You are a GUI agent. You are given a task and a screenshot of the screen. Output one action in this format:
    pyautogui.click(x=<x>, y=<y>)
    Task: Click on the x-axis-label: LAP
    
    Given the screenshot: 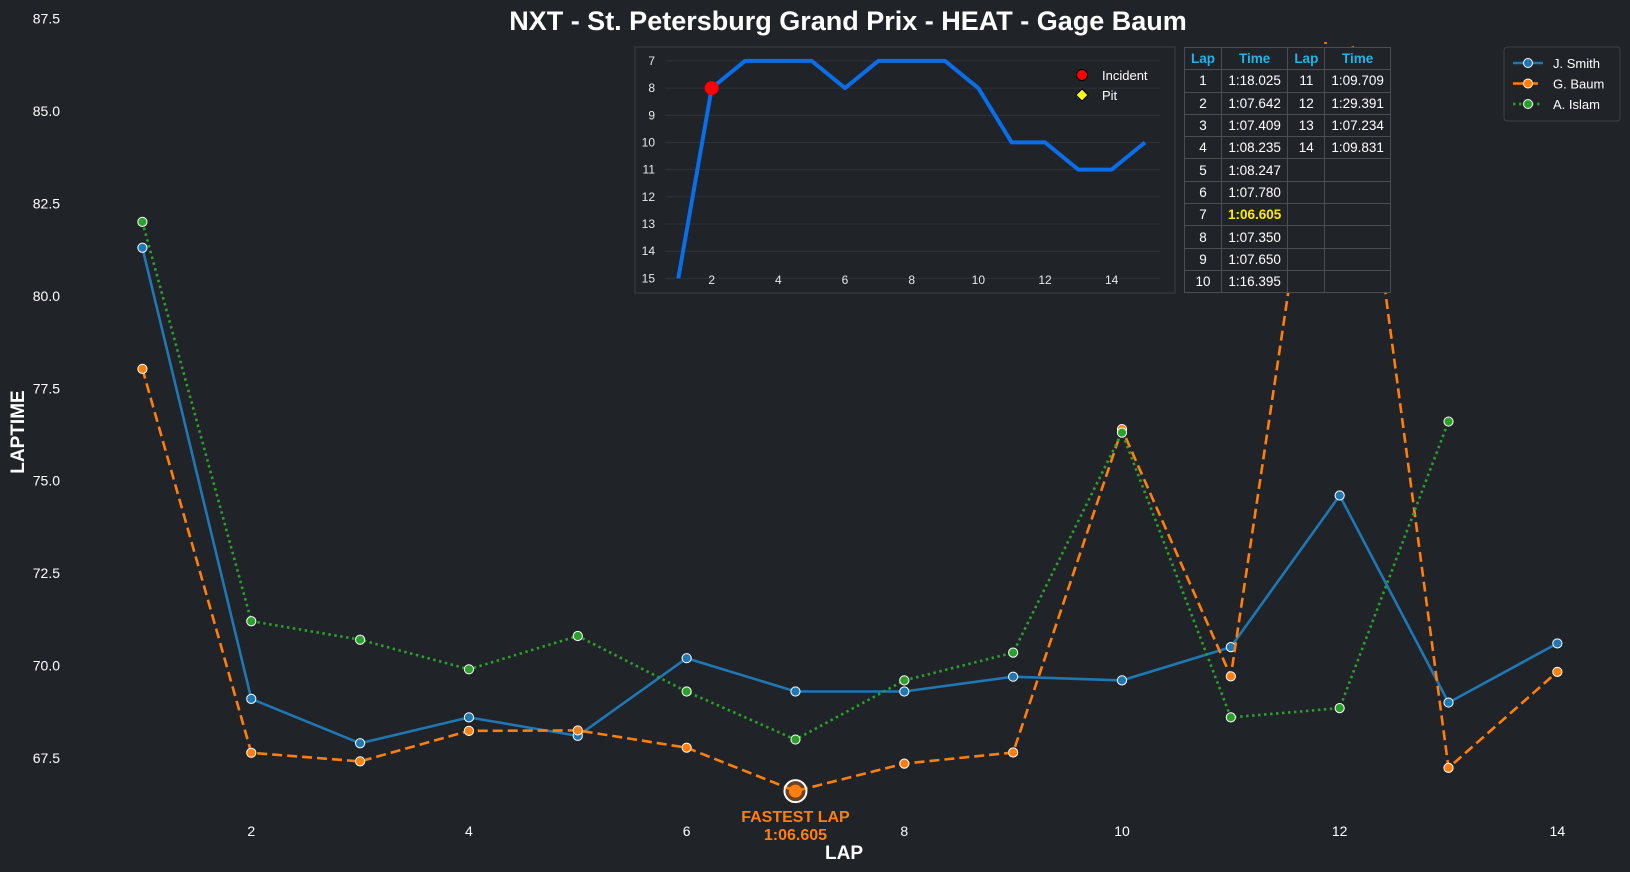 What is the action you would take?
    pyautogui.click(x=844, y=853)
    